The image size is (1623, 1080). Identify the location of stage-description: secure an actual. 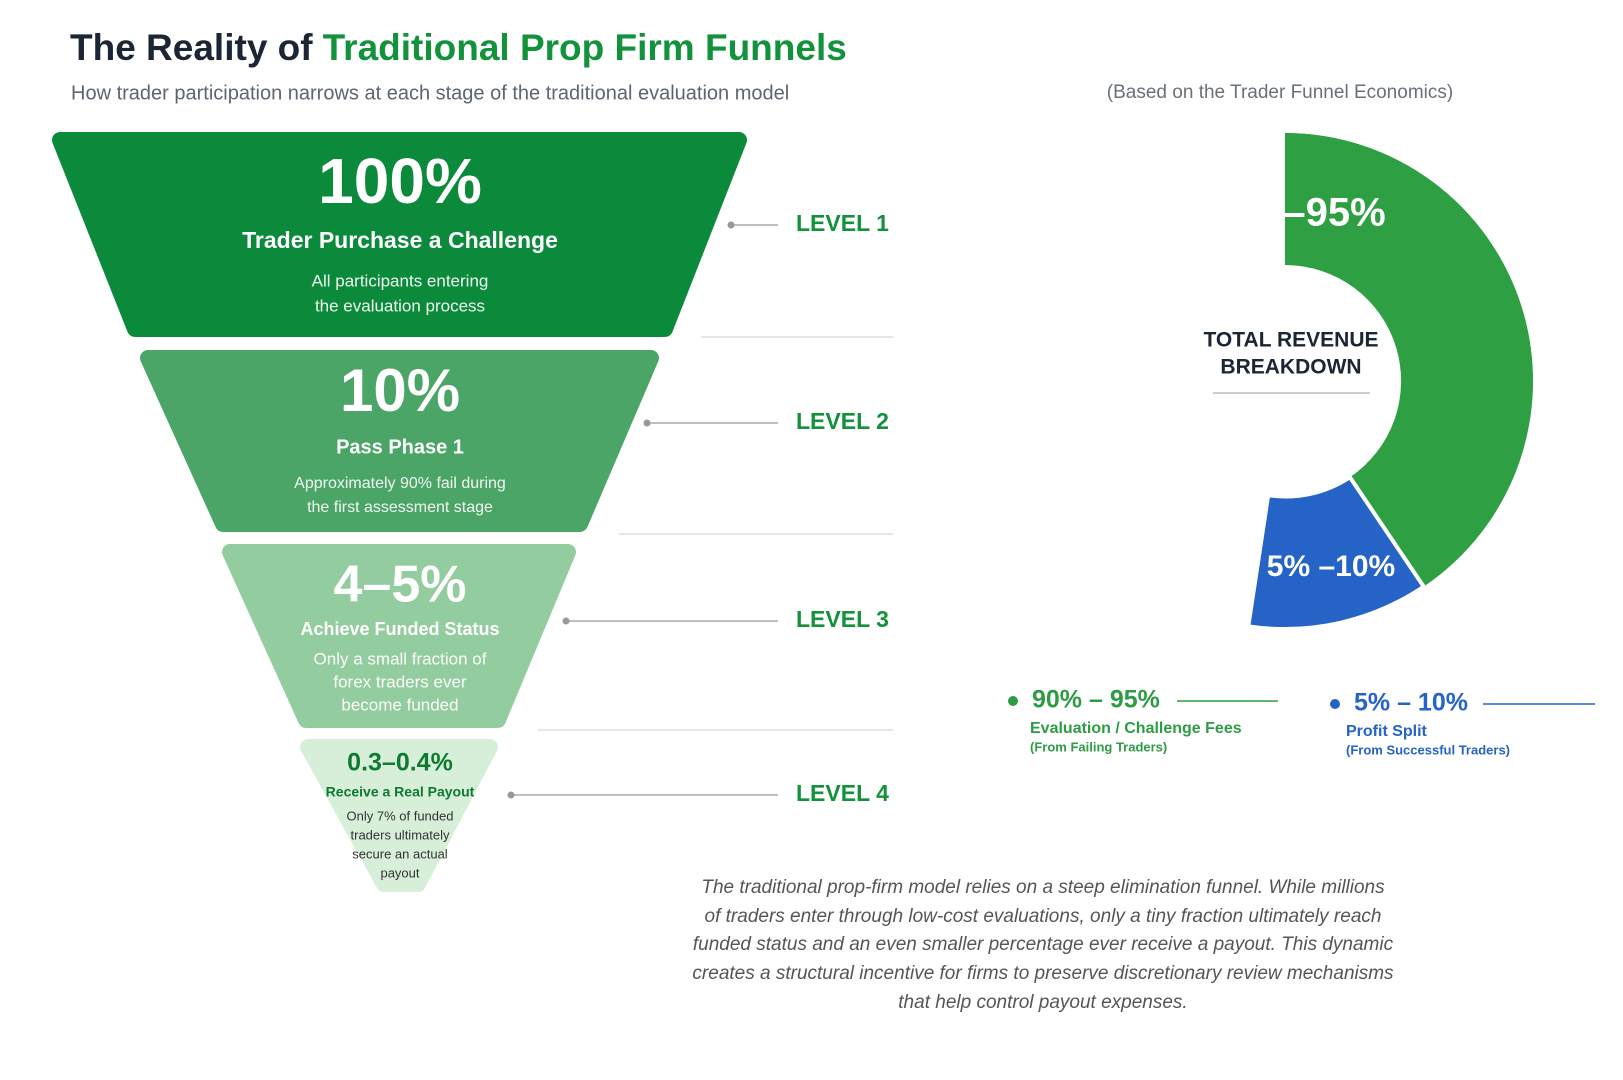
(400, 853).